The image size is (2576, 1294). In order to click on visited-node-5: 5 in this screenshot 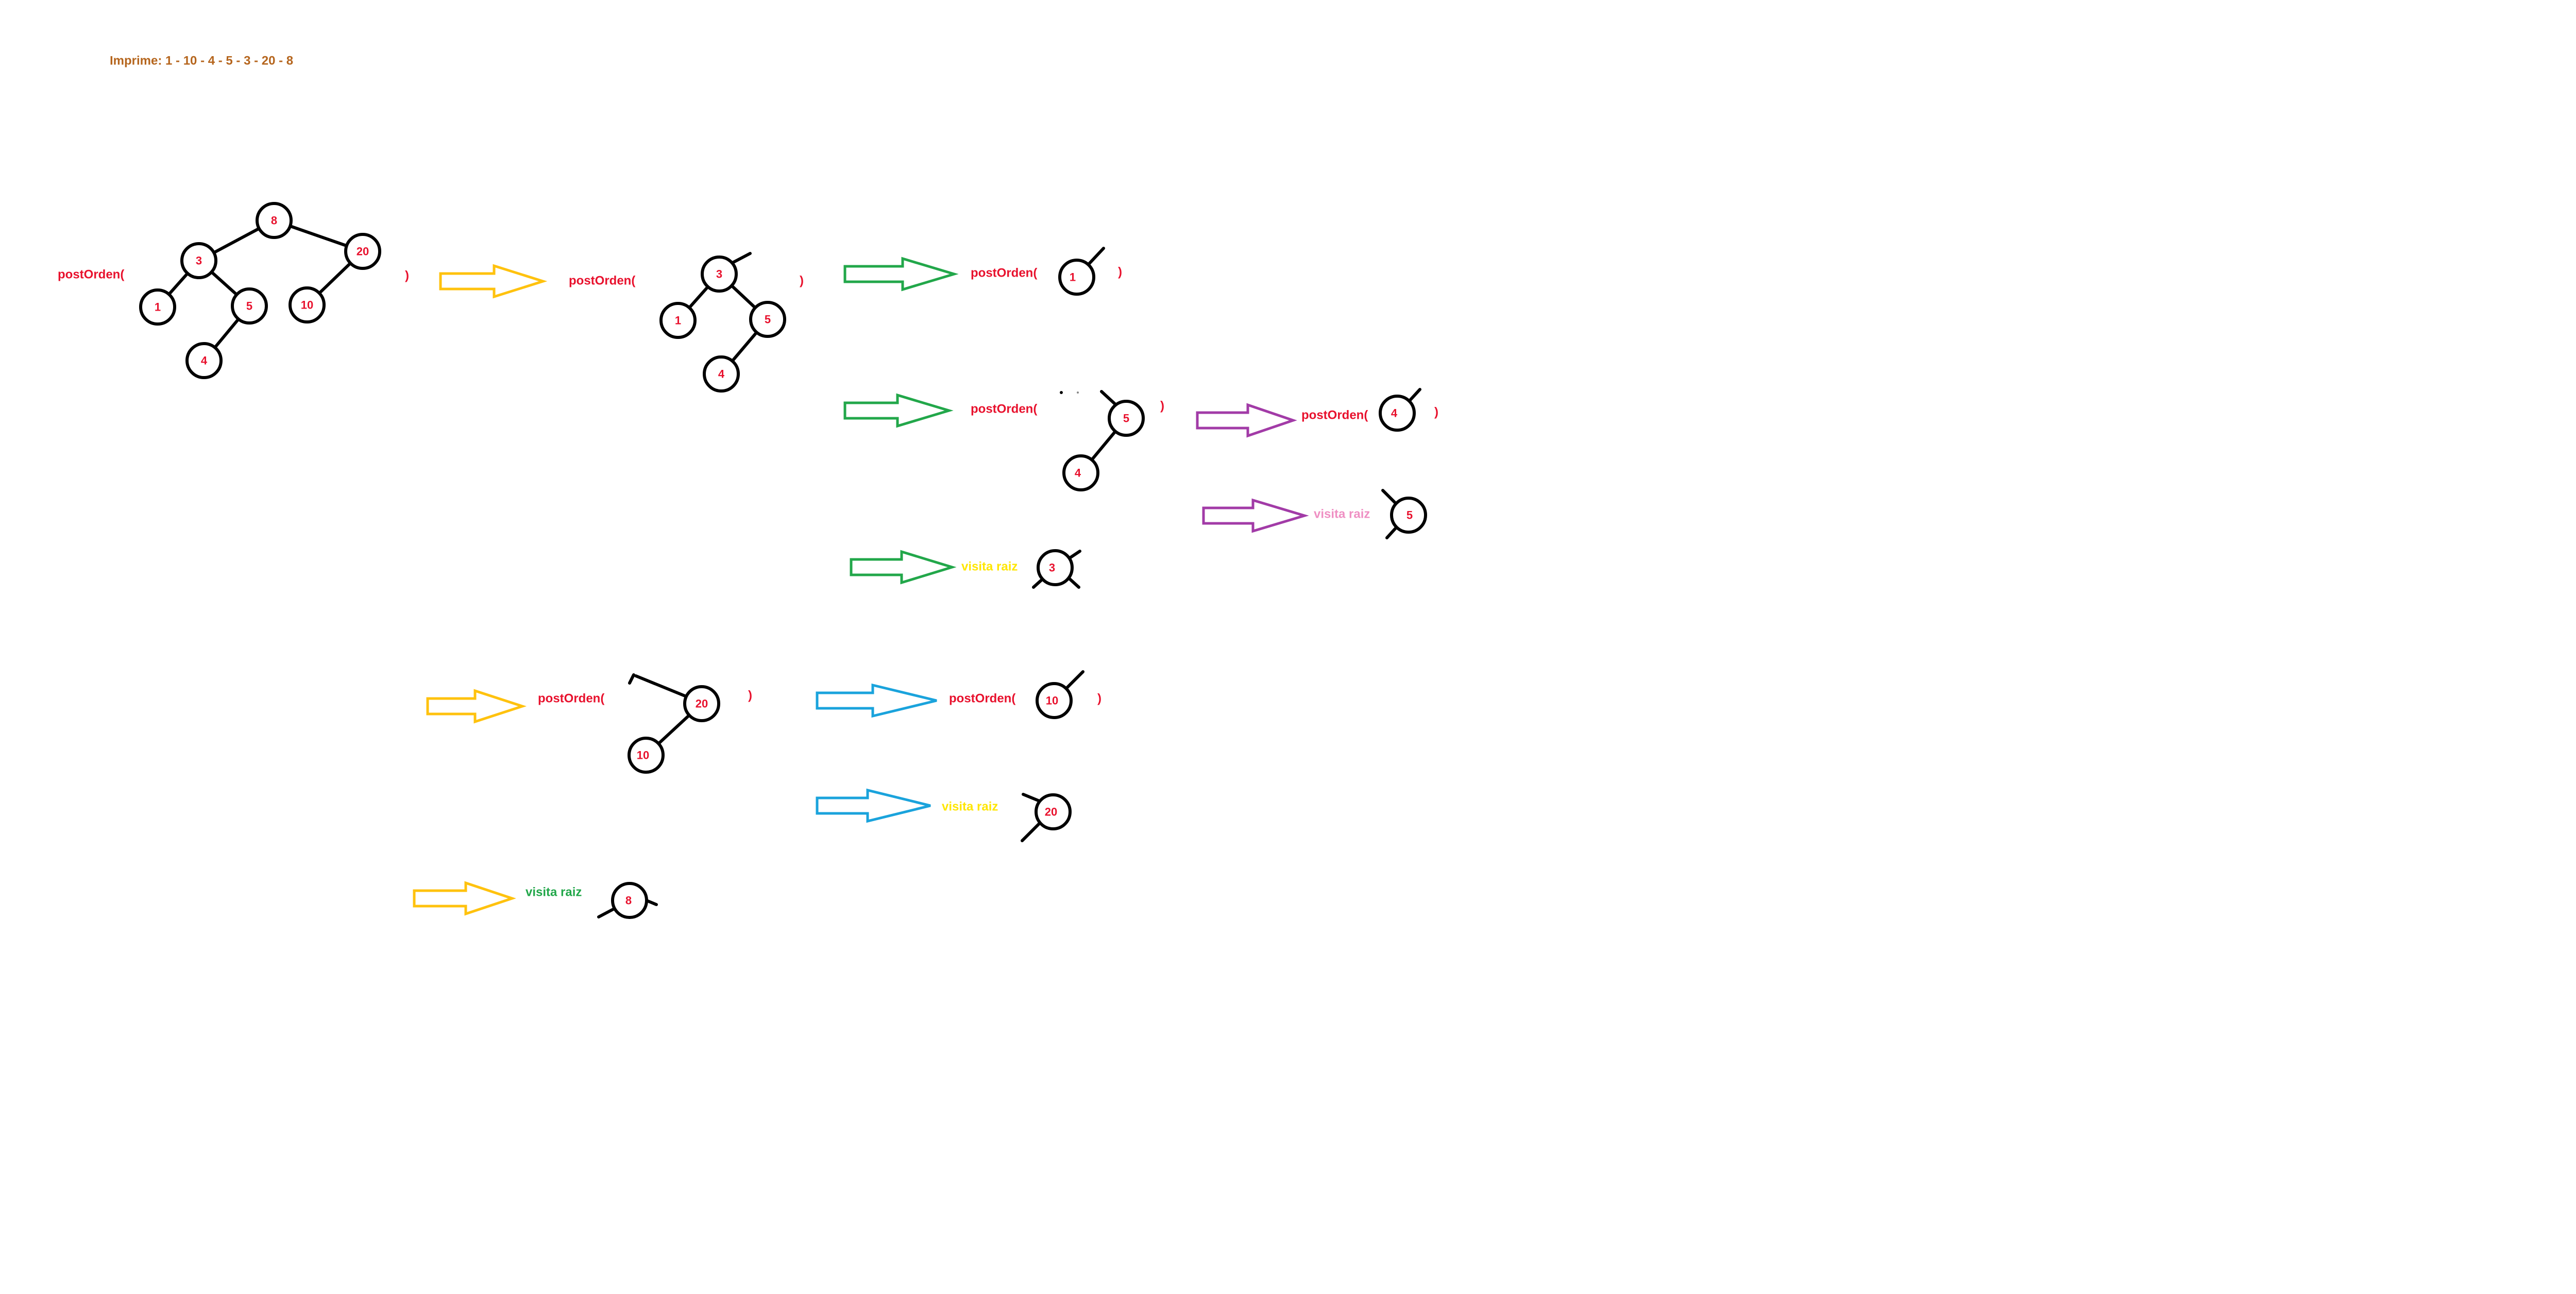, I will do `click(1404, 514)`.